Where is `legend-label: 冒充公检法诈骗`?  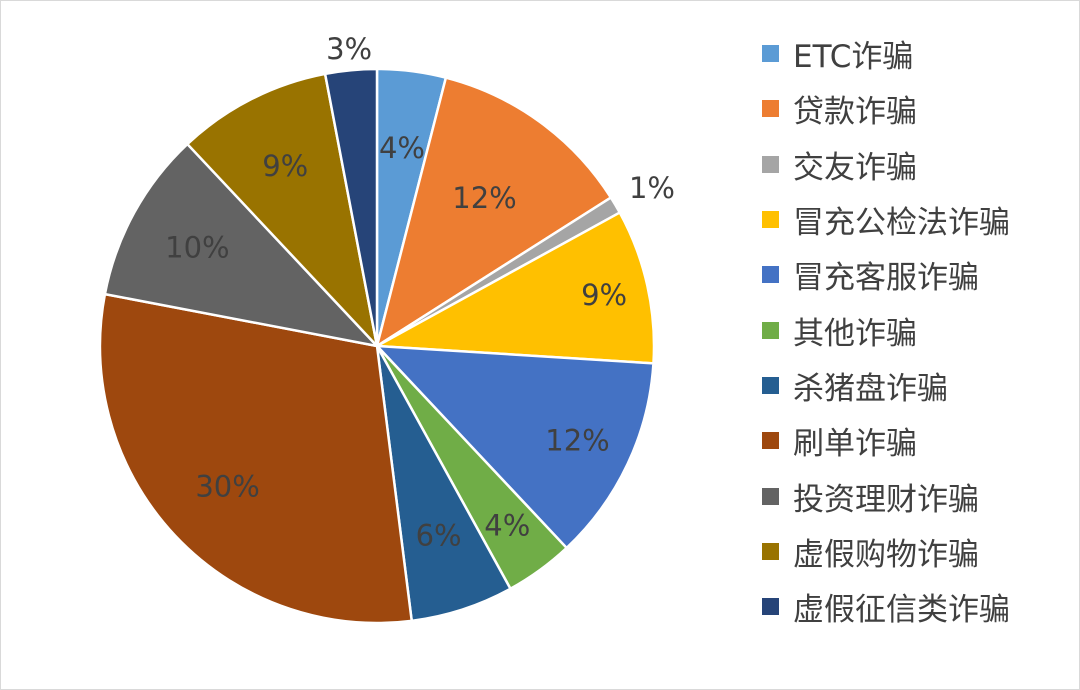
legend-label: 冒充公检法诈骗 is located at coordinates (901, 223).